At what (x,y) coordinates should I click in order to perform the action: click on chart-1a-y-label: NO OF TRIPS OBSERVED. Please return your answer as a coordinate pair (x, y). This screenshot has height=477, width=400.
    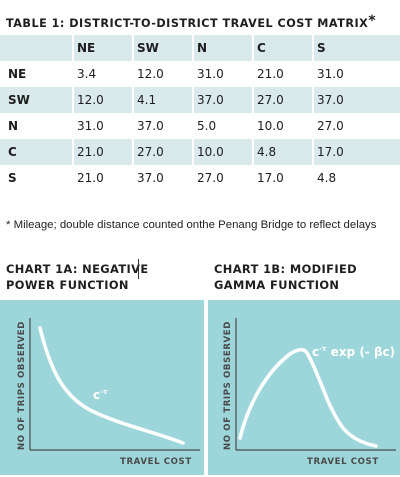
    Looking at the image, I should click on (22, 385).